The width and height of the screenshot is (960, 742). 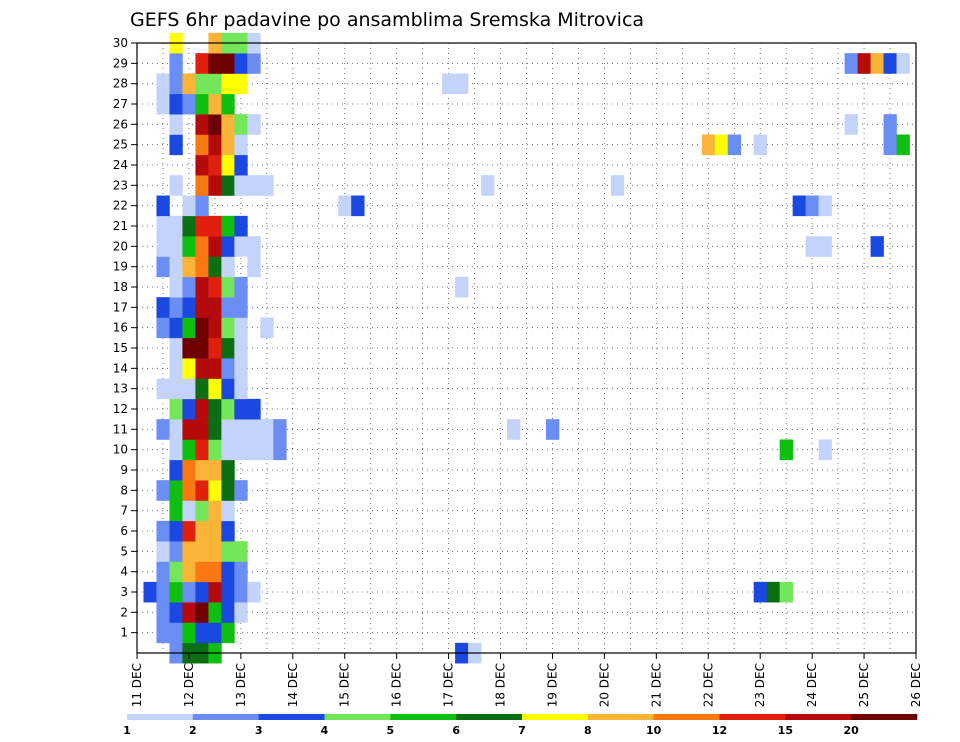 What do you see at coordinates (124, 572) in the screenshot?
I see `y-tick-label: 4` at bounding box center [124, 572].